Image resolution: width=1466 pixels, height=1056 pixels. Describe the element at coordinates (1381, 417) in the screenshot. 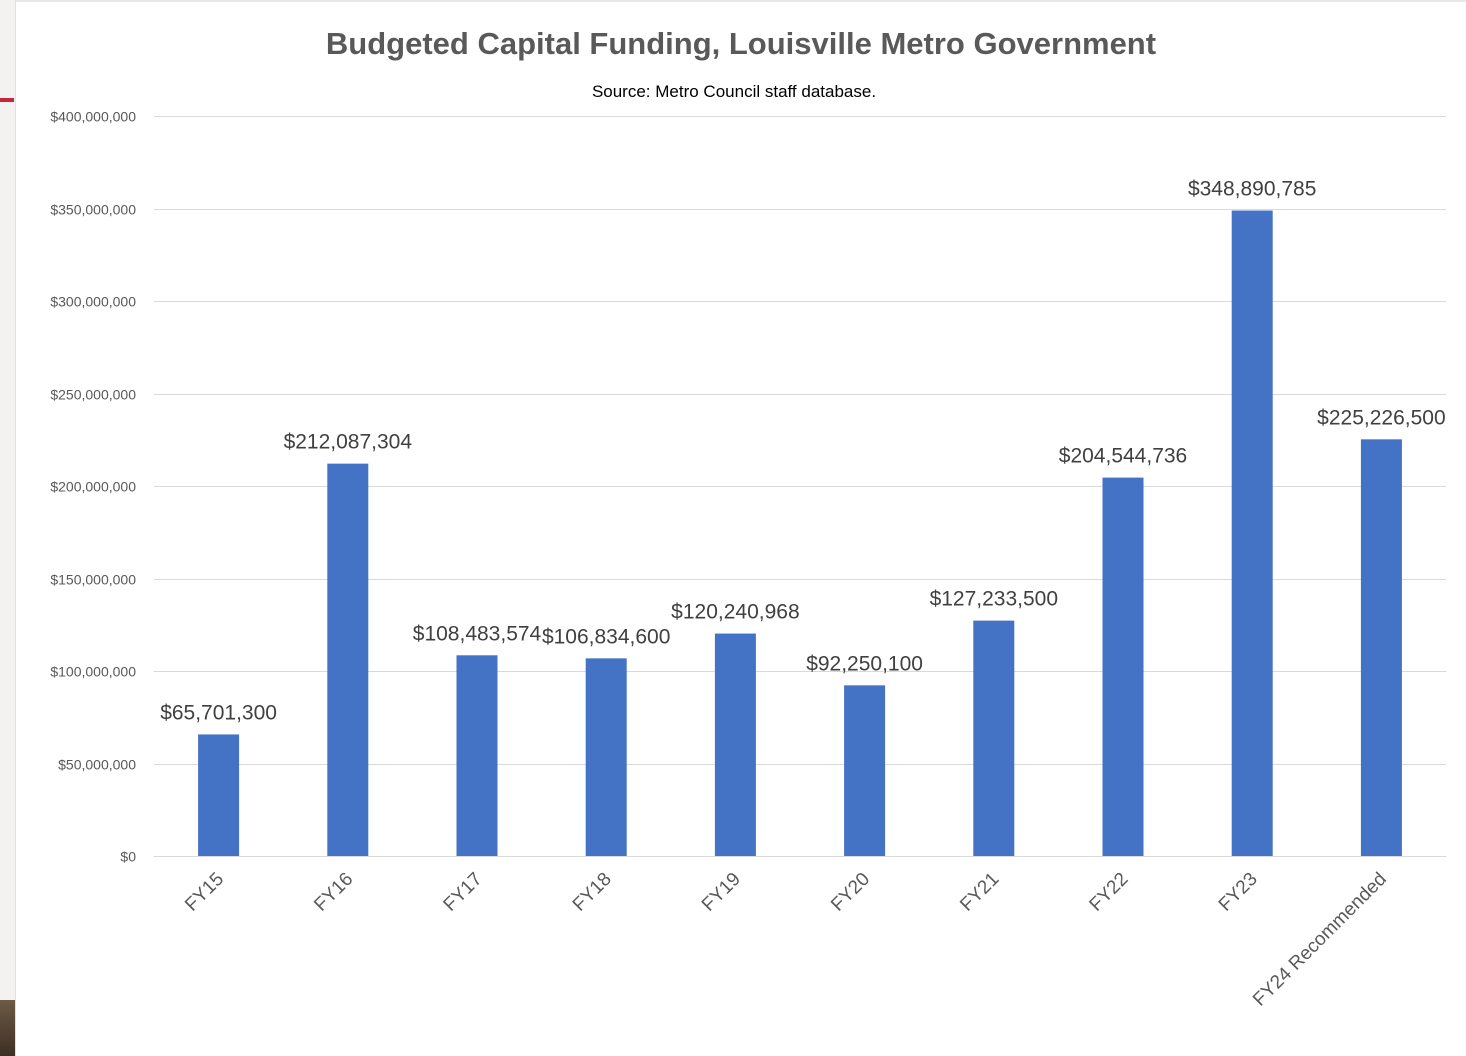

I see `data-label: $225,226,500` at that location.